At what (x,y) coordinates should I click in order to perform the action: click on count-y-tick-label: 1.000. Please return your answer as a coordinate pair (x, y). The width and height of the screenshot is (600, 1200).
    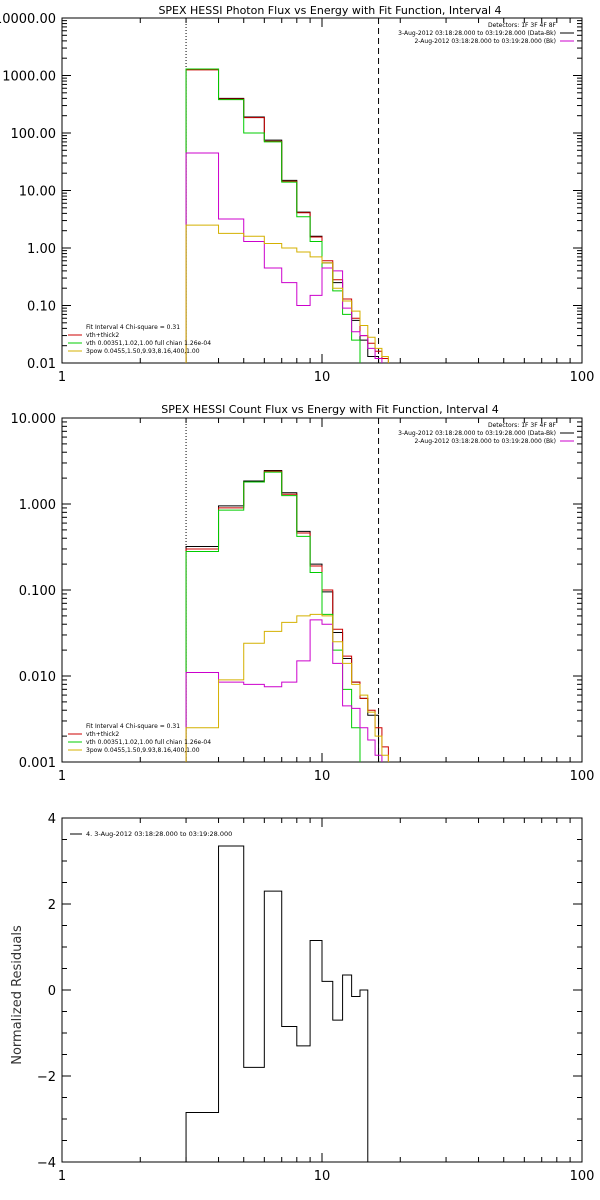
    Looking at the image, I should click on (37, 505).